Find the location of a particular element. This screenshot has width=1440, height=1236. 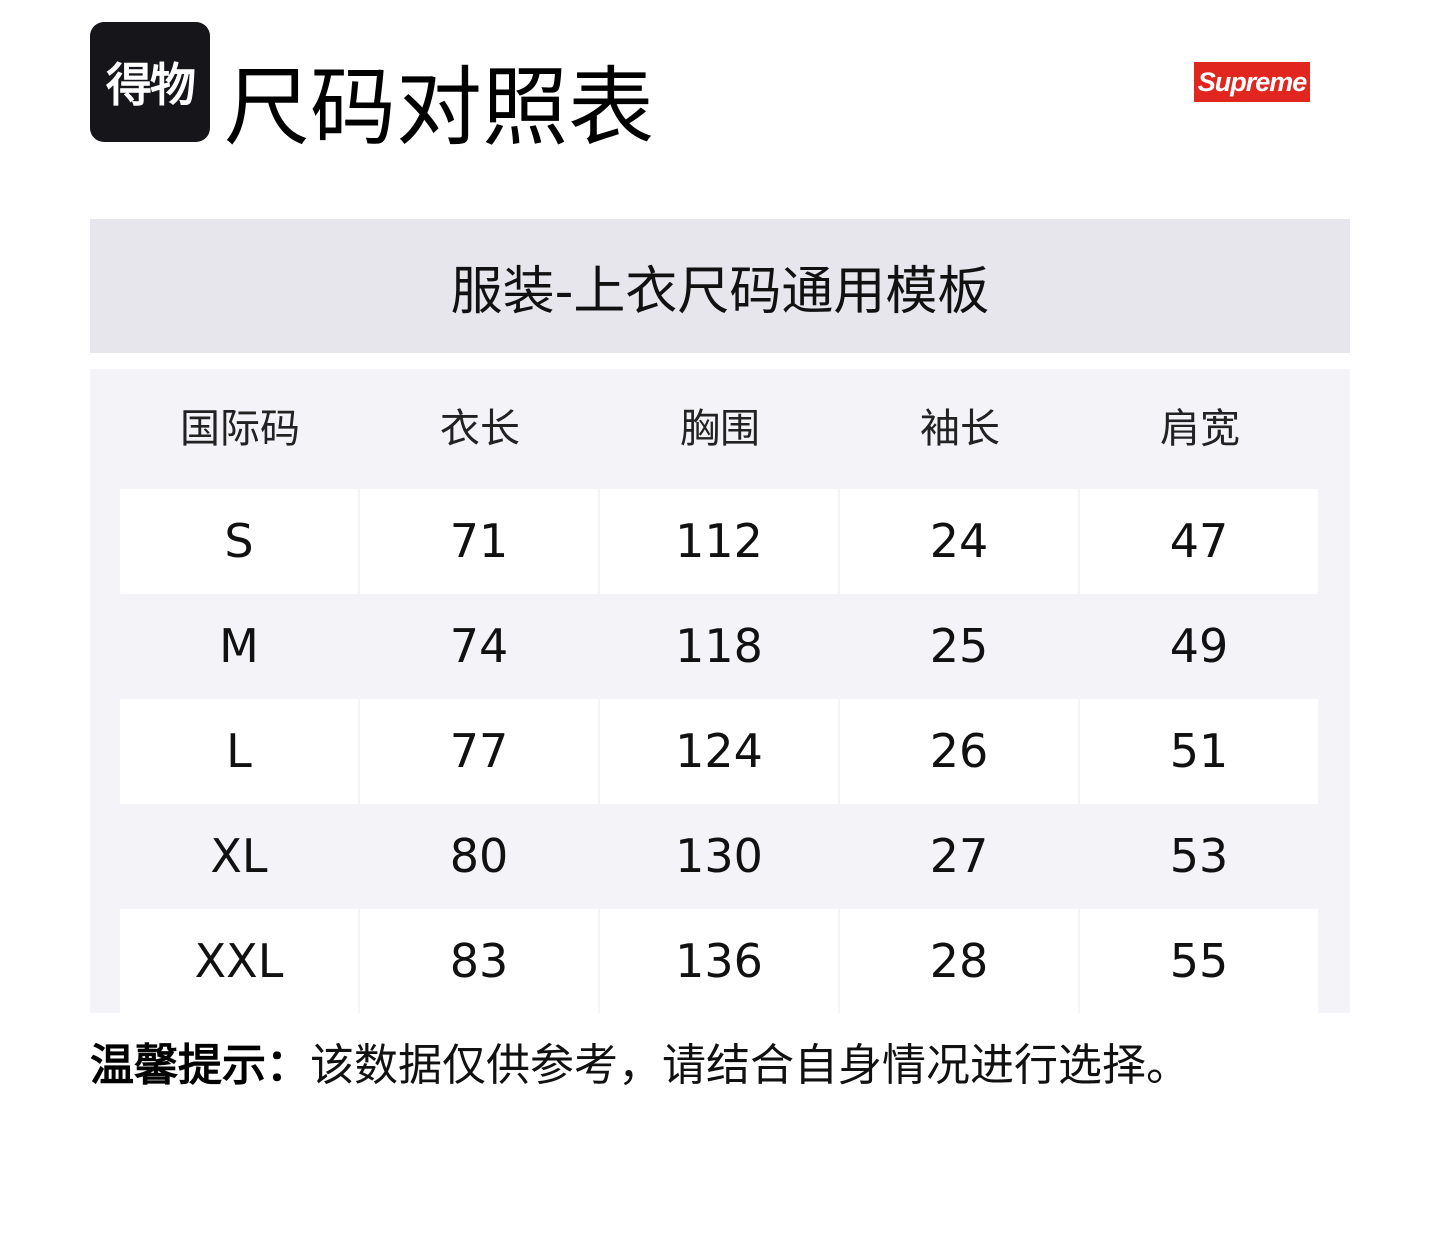

table-cell: 136 is located at coordinates (719, 961).